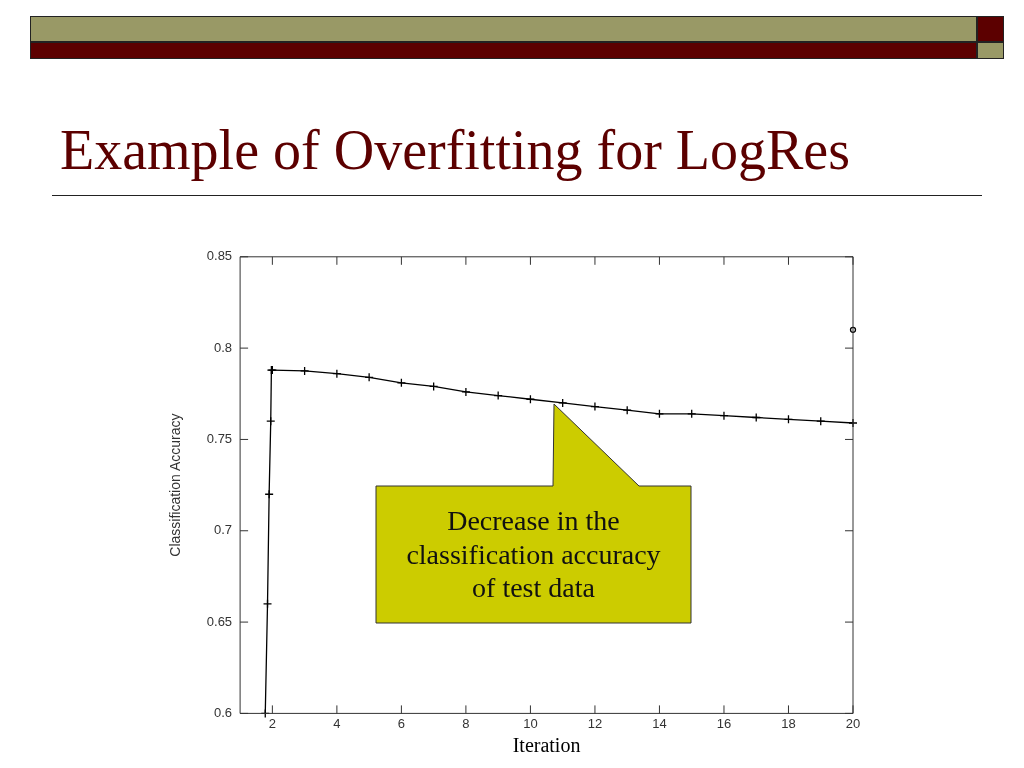 The width and height of the screenshot is (1024, 768). Describe the element at coordinates (533, 554) in the screenshot. I see `annotation: Decrease in the classification accuracy of test data` at that location.